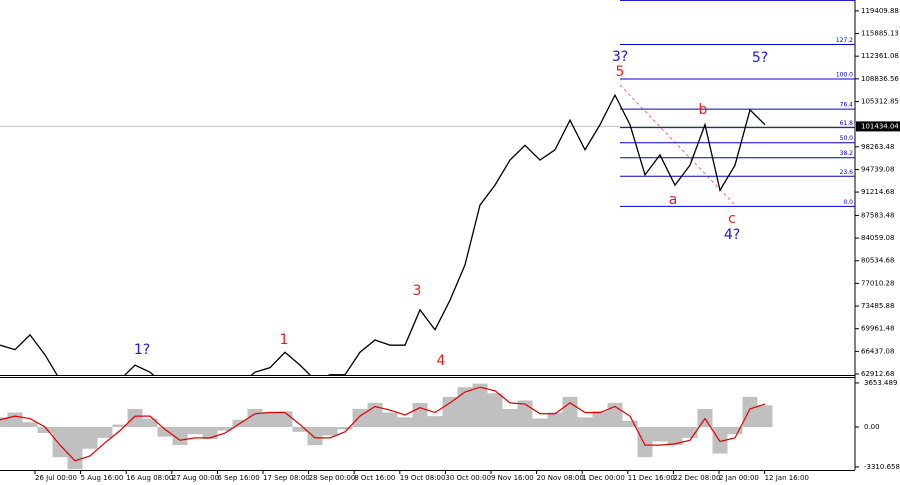 The width and height of the screenshot is (900, 485). What do you see at coordinates (844, 40) in the screenshot?
I see `fib-label: 127.2` at bounding box center [844, 40].